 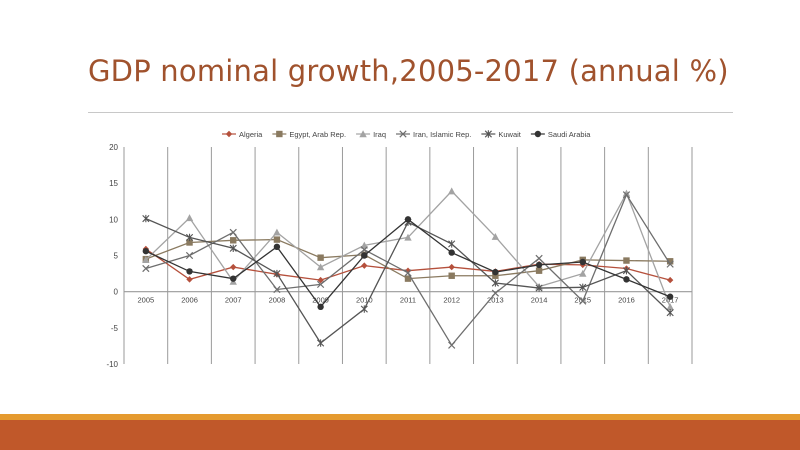 What do you see at coordinates (410, 112) in the screenshot?
I see `title-divider` at bounding box center [410, 112].